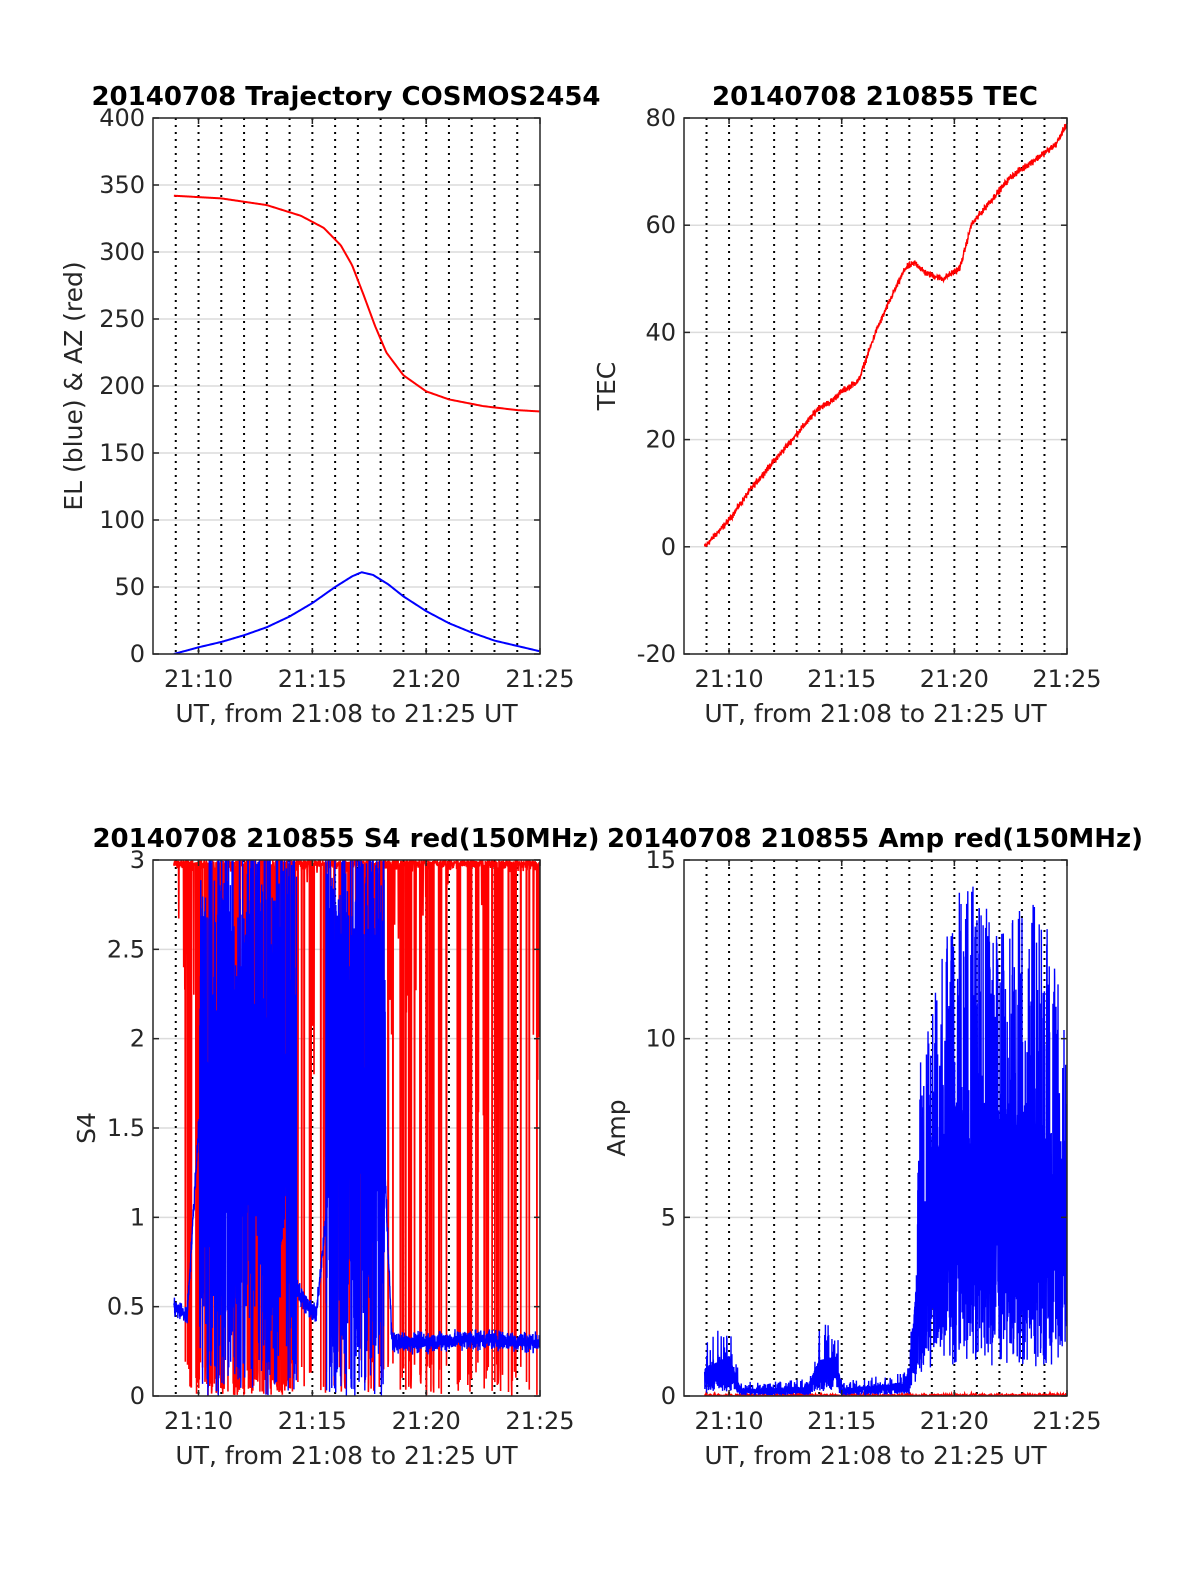 The width and height of the screenshot is (1200, 1575). I want to click on chart-title: 20140708 Trajectory COSMOS2454, so click(345, 97).